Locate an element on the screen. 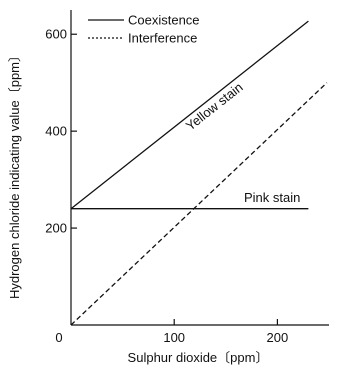  y-tick-label: 400 is located at coordinates (56, 131).